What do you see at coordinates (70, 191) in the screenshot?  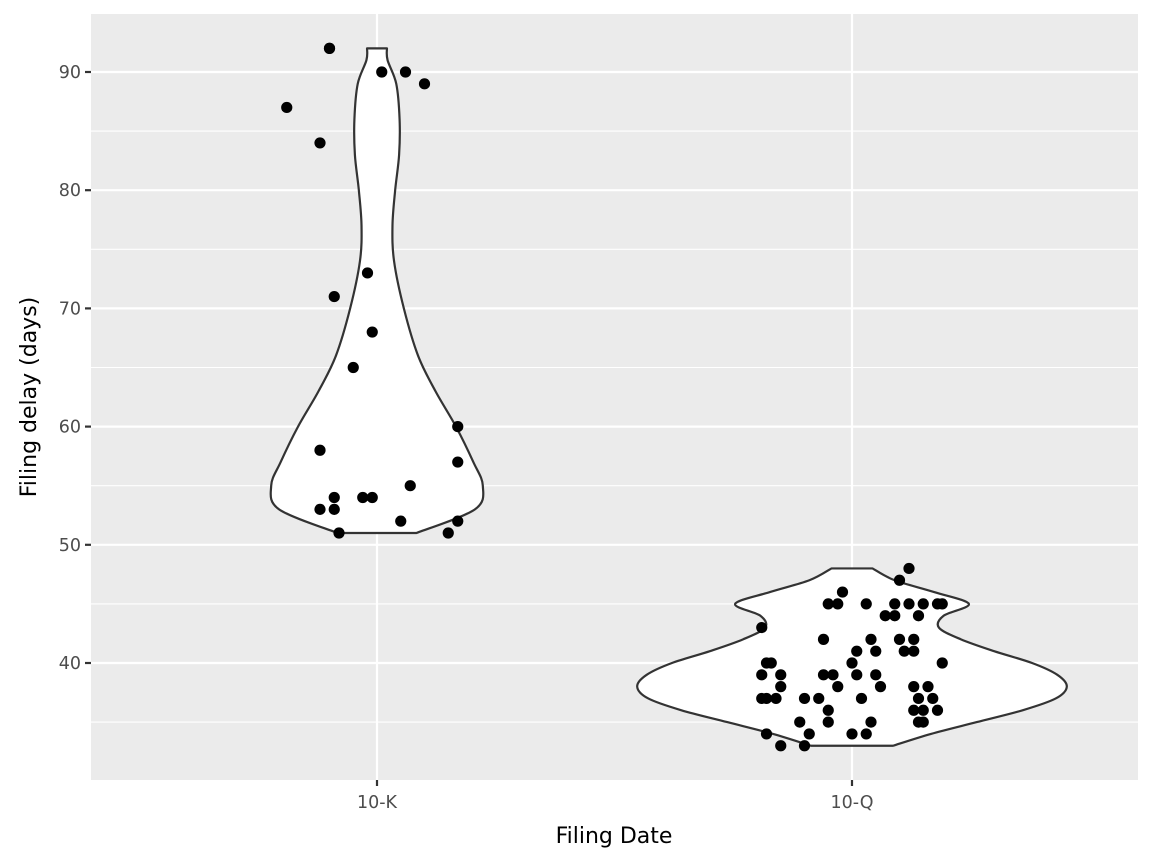 I see `y-tick-label-80: 80` at bounding box center [70, 191].